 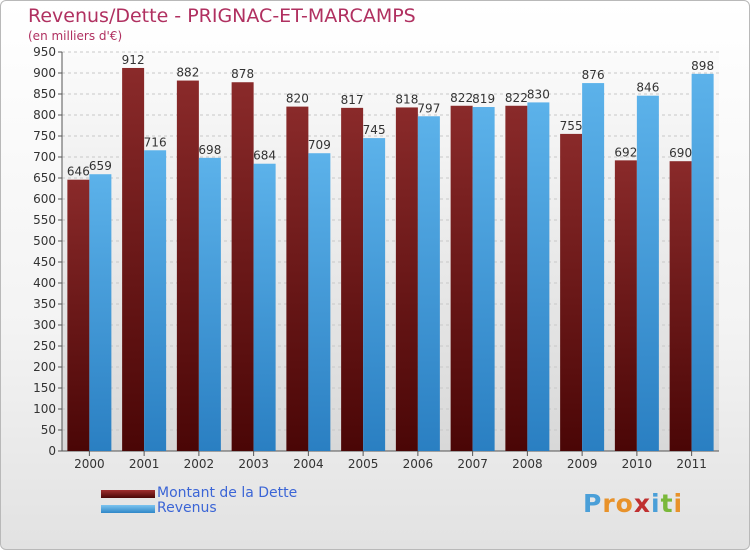 What do you see at coordinates (44, 73) in the screenshot?
I see `y-tick-label: 900` at bounding box center [44, 73].